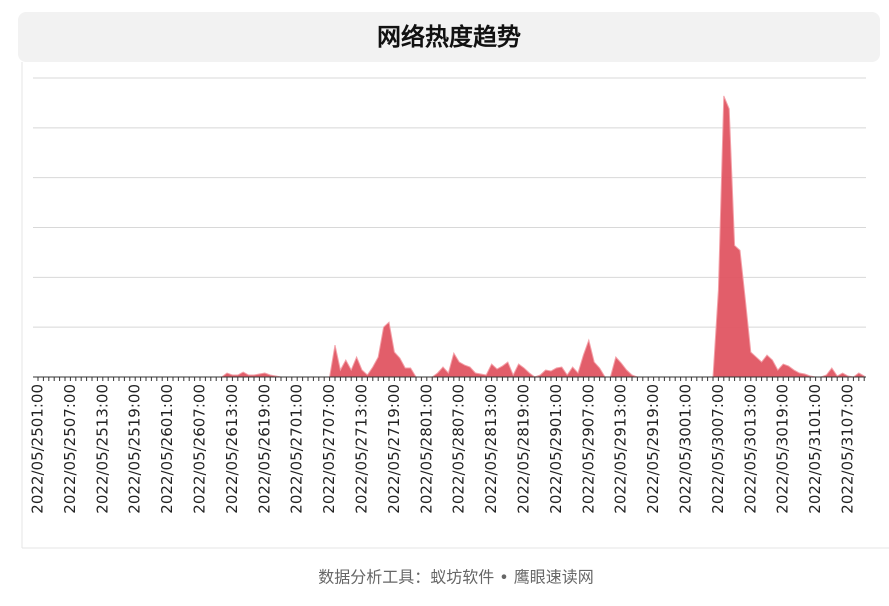  What do you see at coordinates (264, 449) in the screenshot?
I see `x-tick-label: 2022/05/2619:00` at bounding box center [264, 449].